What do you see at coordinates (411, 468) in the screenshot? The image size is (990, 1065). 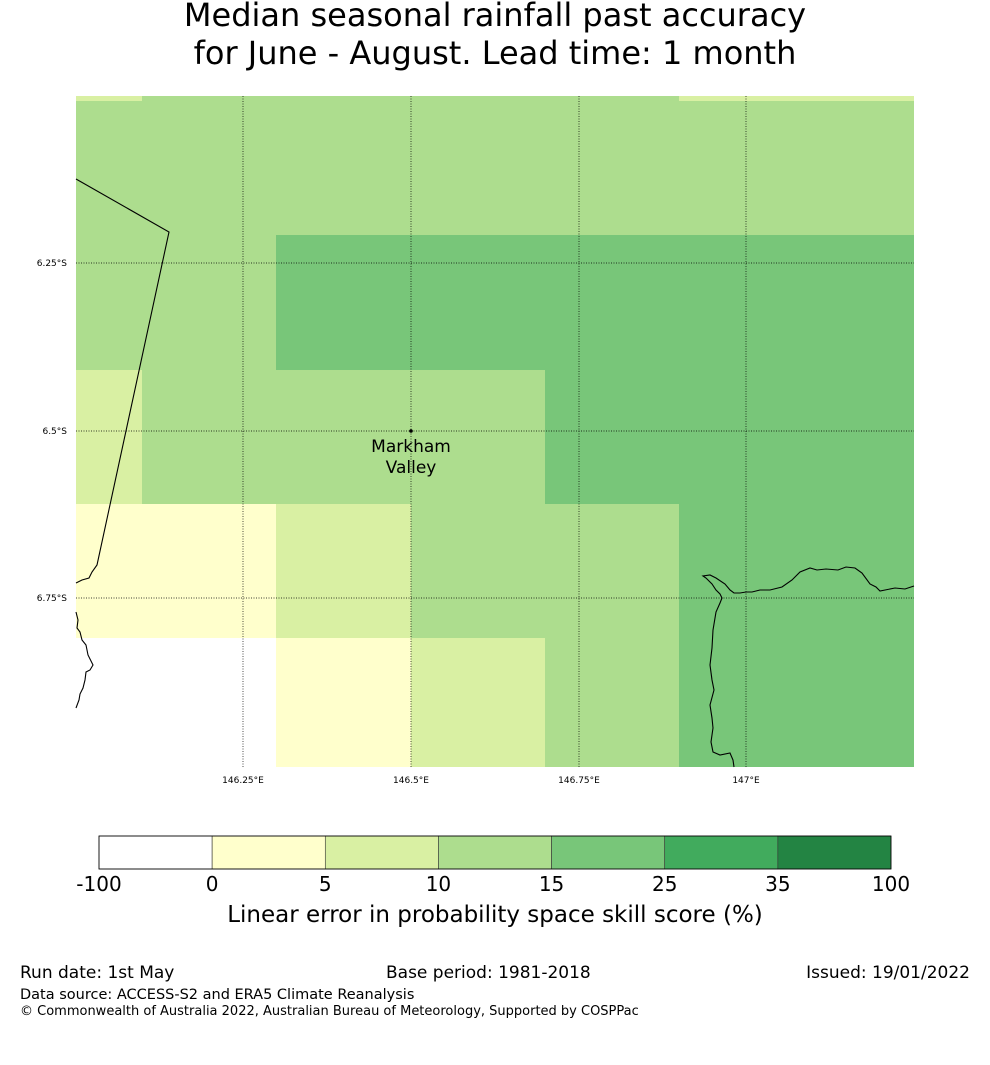 I see `place-label-line-2: Valley` at bounding box center [411, 468].